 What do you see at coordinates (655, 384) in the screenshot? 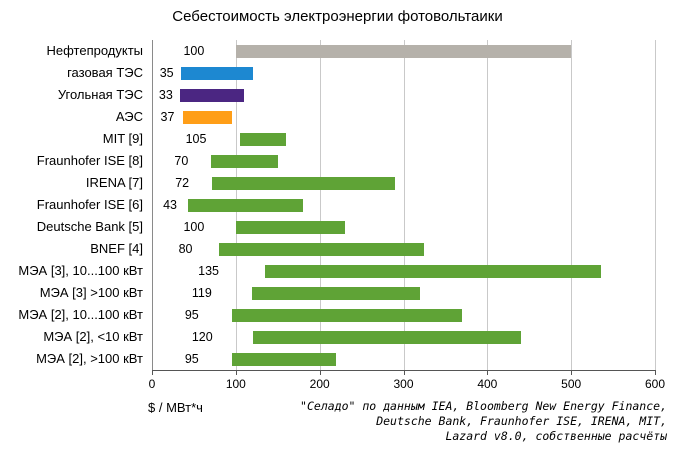
I see `x-tick-label: 600` at bounding box center [655, 384].